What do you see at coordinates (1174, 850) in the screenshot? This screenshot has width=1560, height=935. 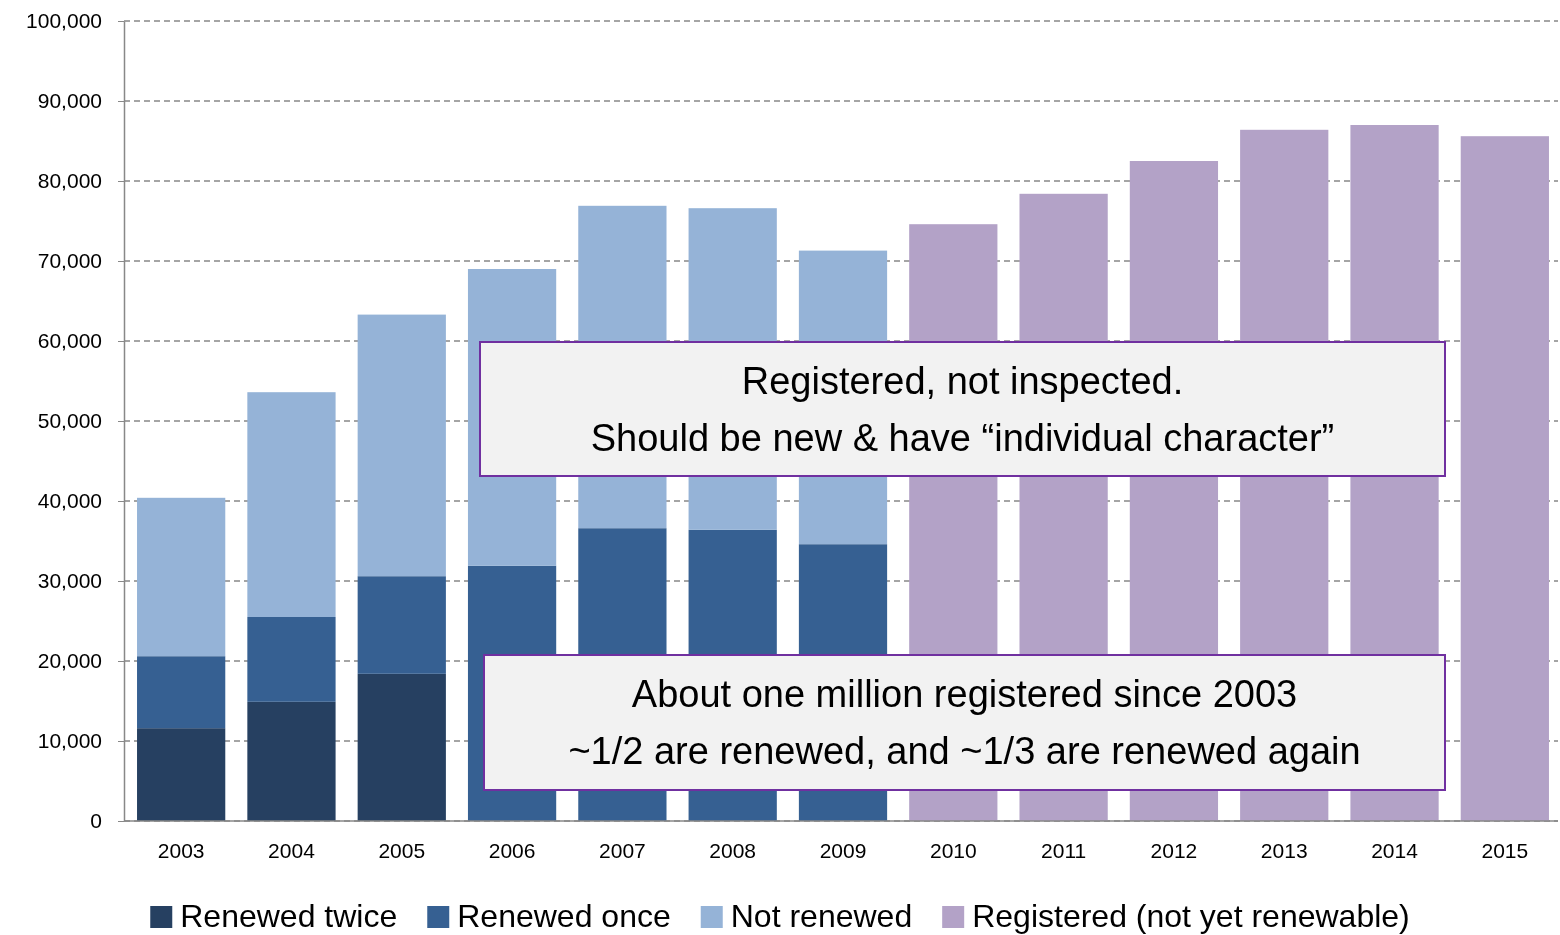 I see `x-tick-label: 2012` at bounding box center [1174, 850].